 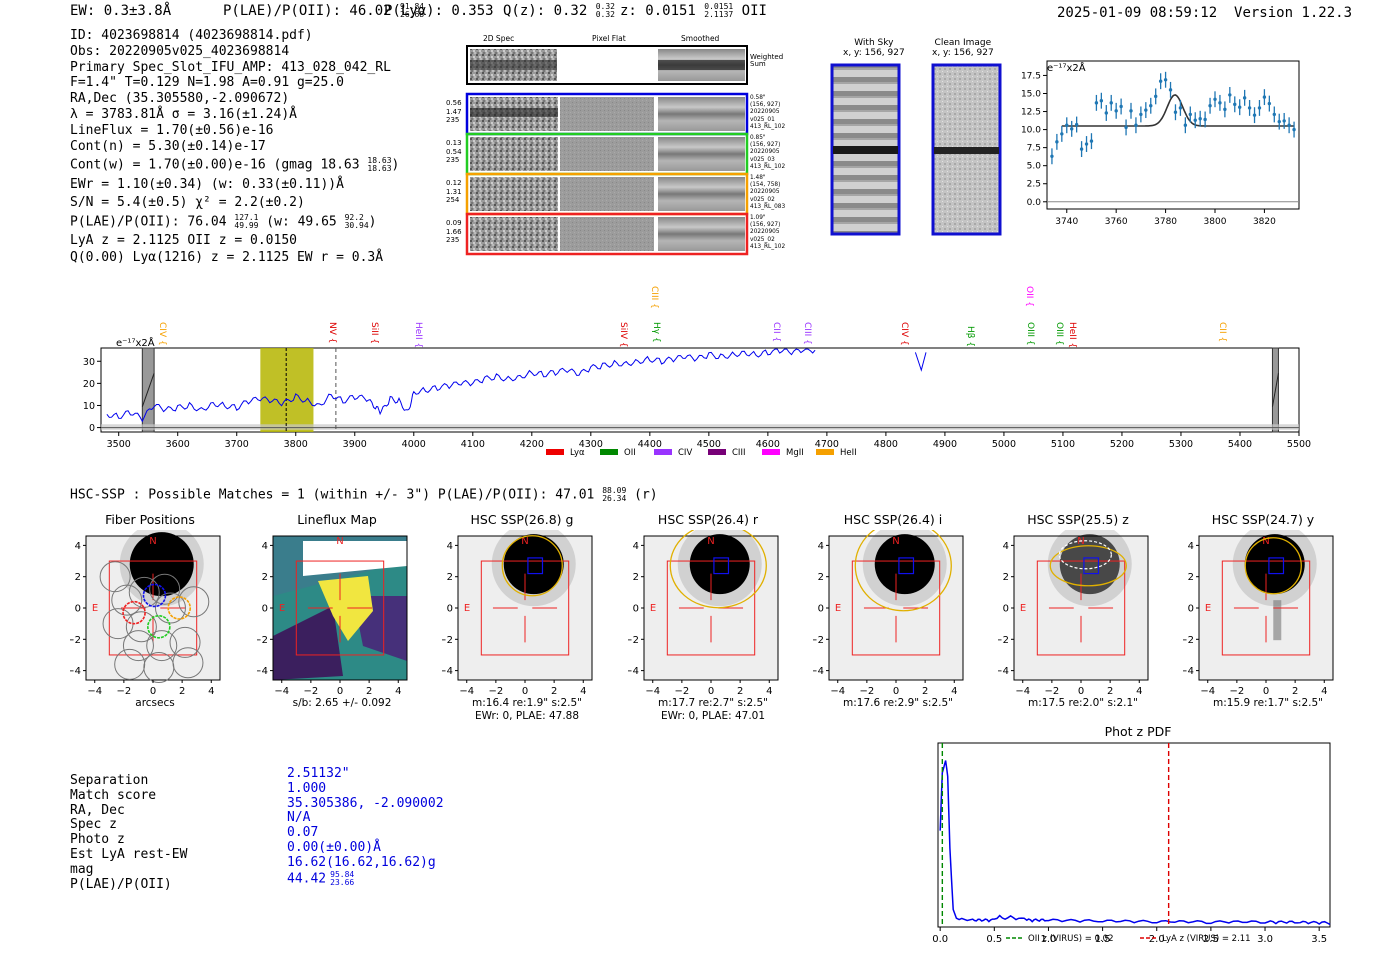 What do you see at coordinates (135, 342) in the screenshot?
I see `spectrum-unit-label: e⁻¹⁷x2Å` at bounding box center [135, 342].